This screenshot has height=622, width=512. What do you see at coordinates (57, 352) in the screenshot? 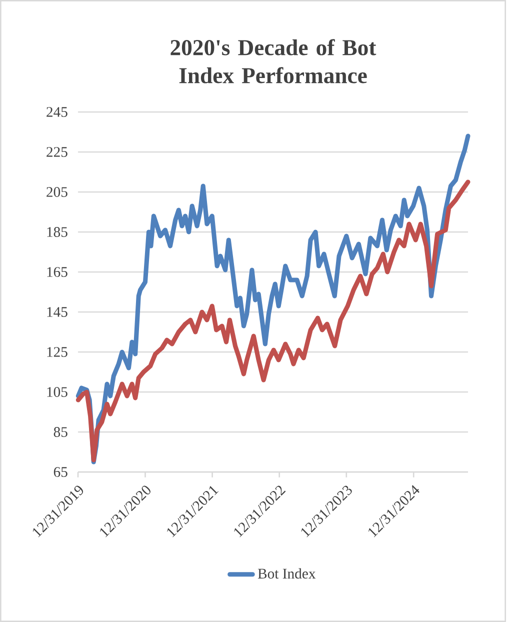
I see `y-tick-label: 125` at bounding box center [57, 352].